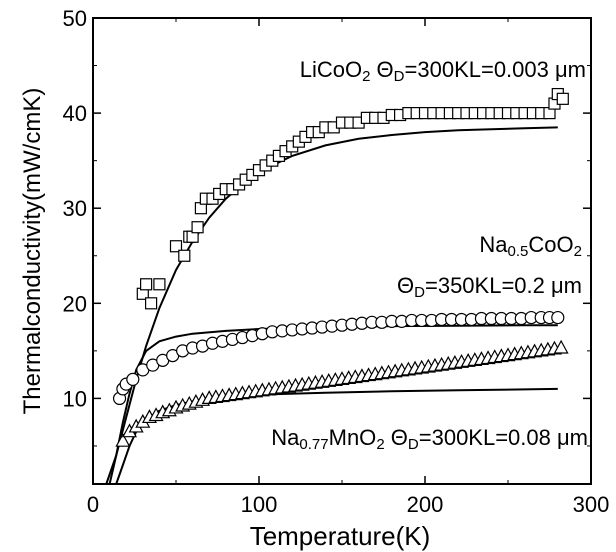 The width and height of the screenshot is (616, 552). Describe the element at coordinates (443, 71) in the screenshot. I see `annotation-licoo2: LiCoO2 ΘD=300KL=0.003 μm` at that location.